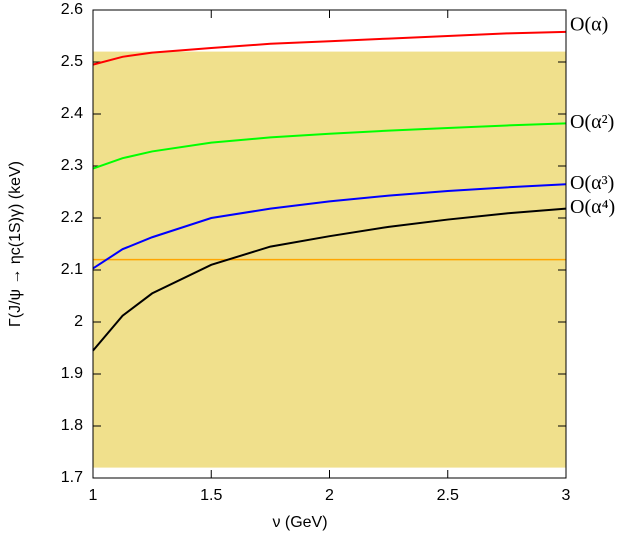 The height and width of the screenshot is (540, 630). What do you see at coordinates (592, 207) in the screenshot?
I see `series-label: O(α⁴)` at bounding box center [592, 207].